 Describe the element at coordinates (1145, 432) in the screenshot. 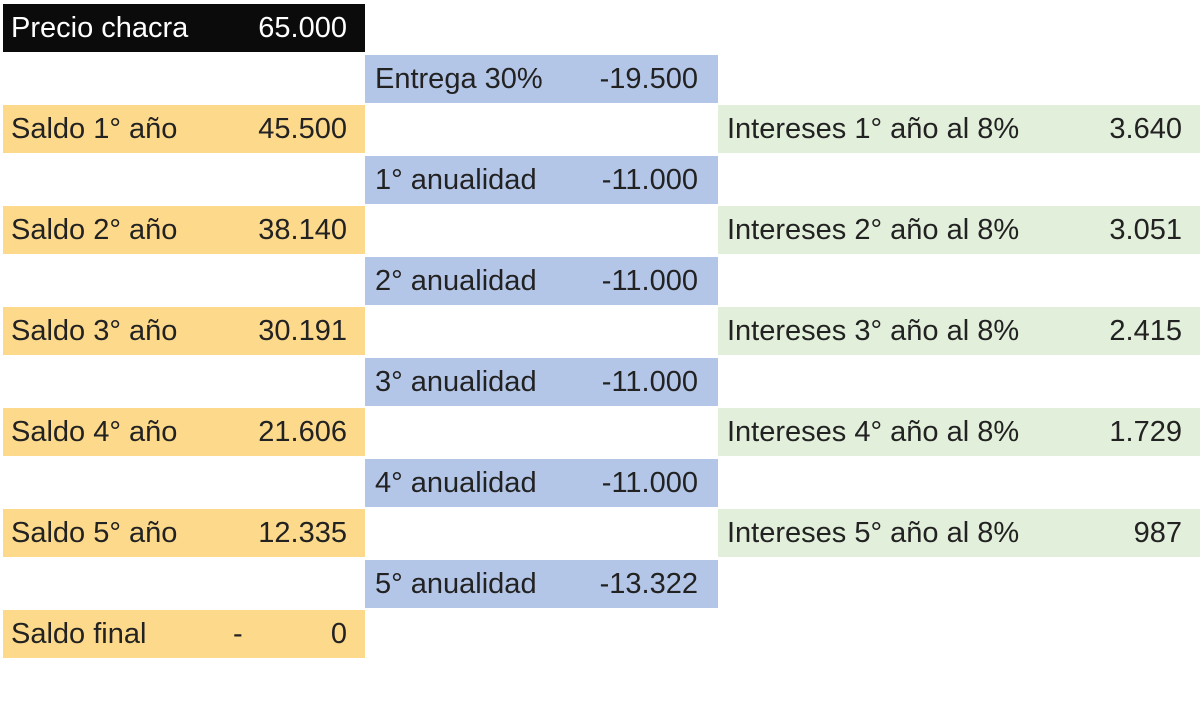

I see `interest-cell-value: 1.729` at that location.